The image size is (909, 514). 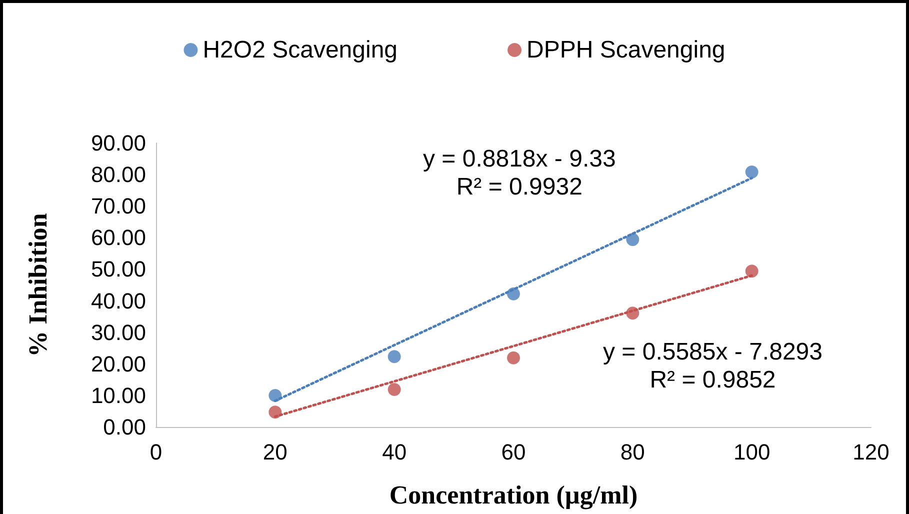 What do you see at coordinates (118, 363) in the screenshot?
I see `y-tick-label: 20.00` at bounding box center [118, 363].